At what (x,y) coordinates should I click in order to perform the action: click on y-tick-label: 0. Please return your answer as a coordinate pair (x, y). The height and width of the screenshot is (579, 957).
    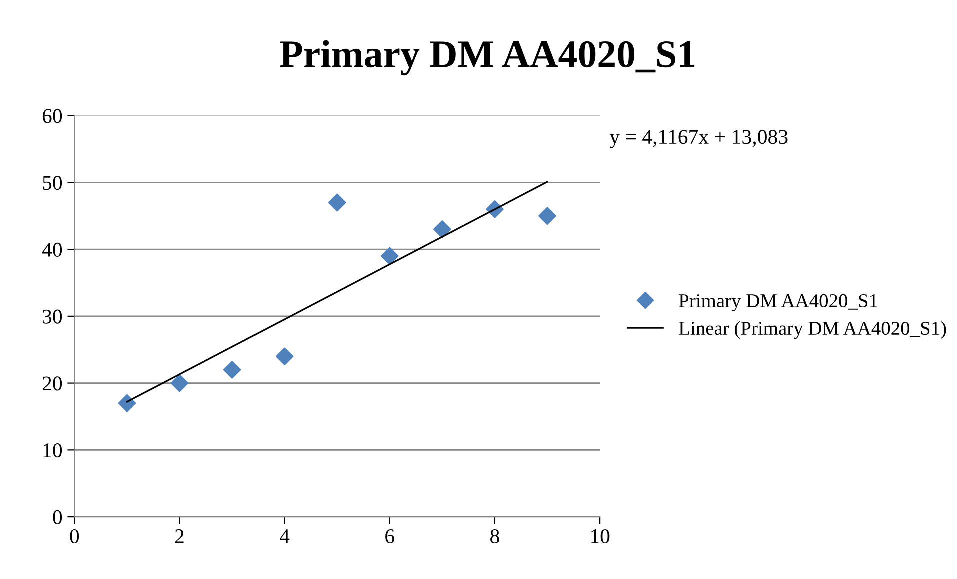
    Looking at the image, I should click on (57, 517).